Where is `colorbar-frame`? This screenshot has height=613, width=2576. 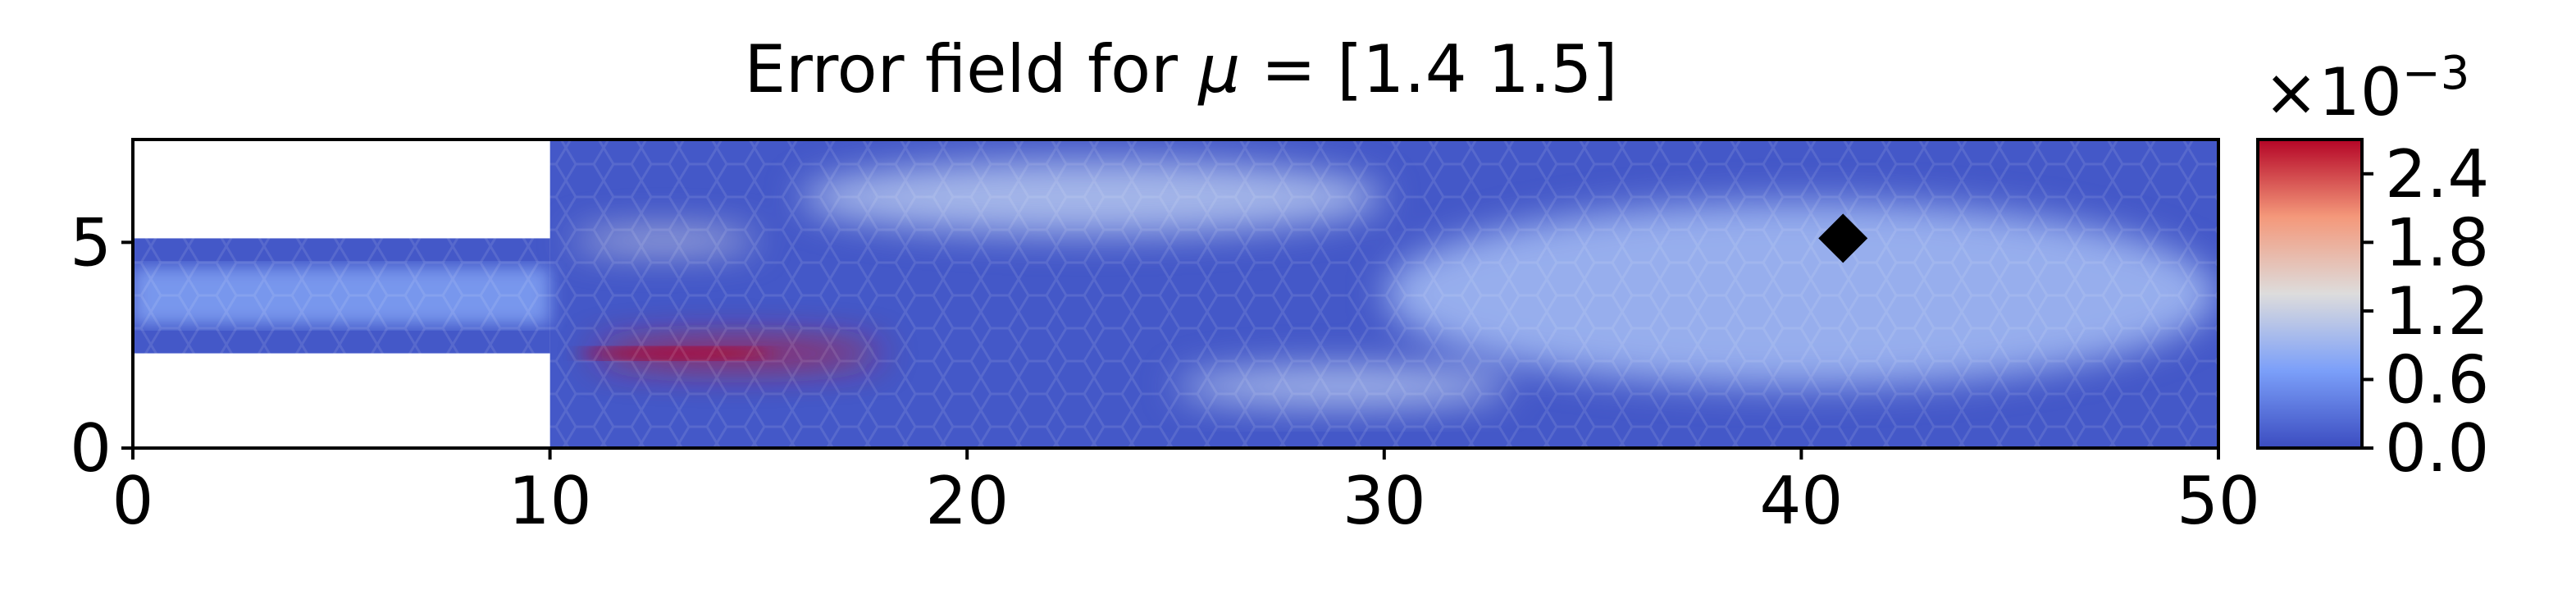
colorbar-frame is located at coordinates (2310, 294).